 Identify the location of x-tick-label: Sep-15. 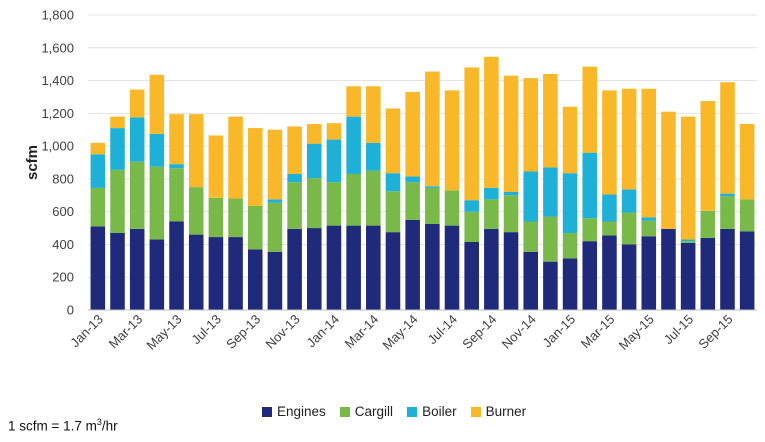
(715, 332).